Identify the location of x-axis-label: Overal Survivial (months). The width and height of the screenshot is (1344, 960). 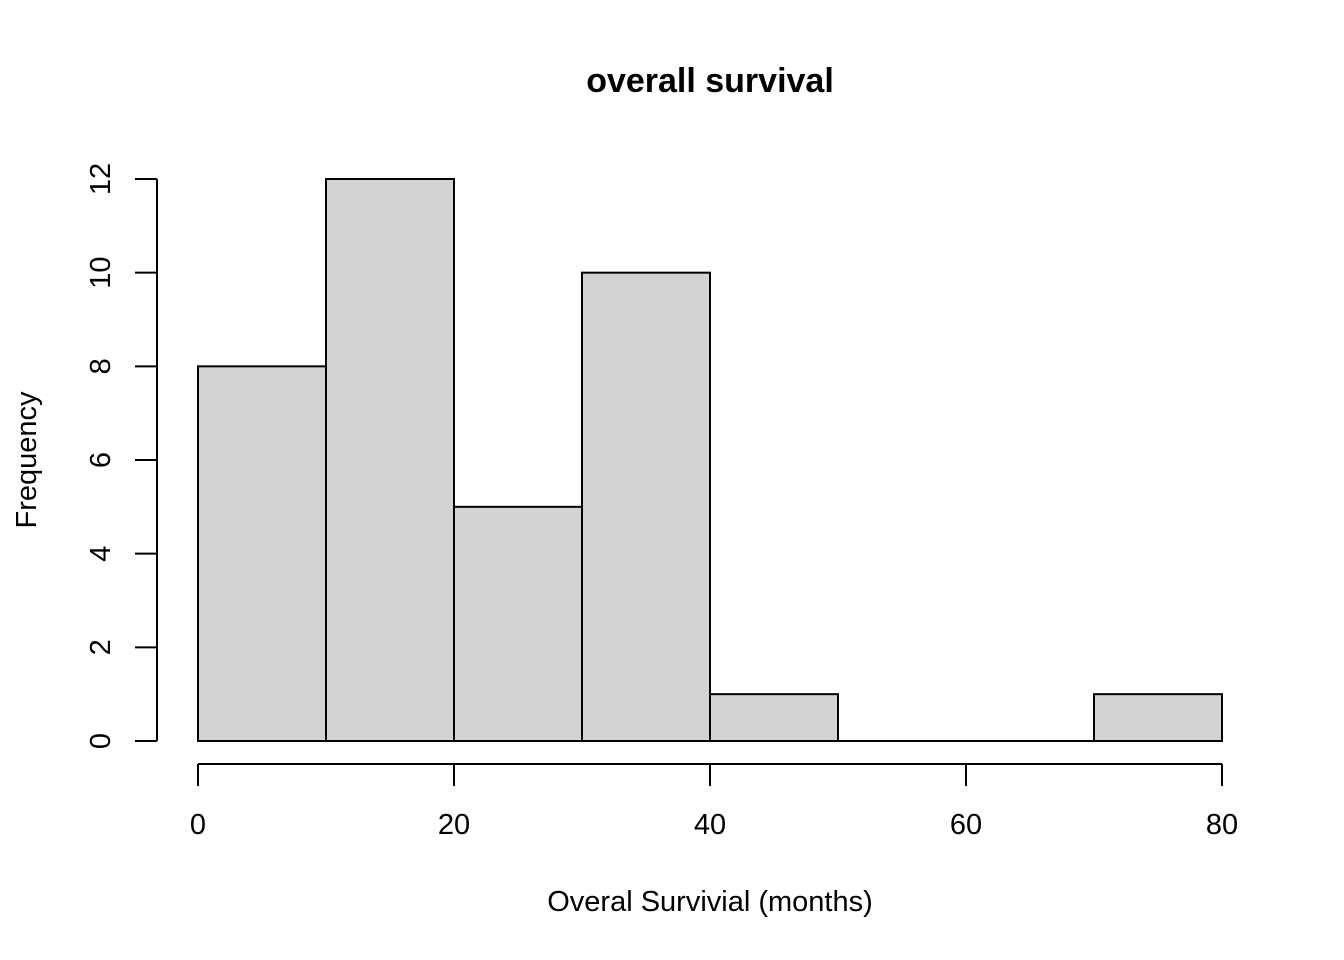
(710, 902).